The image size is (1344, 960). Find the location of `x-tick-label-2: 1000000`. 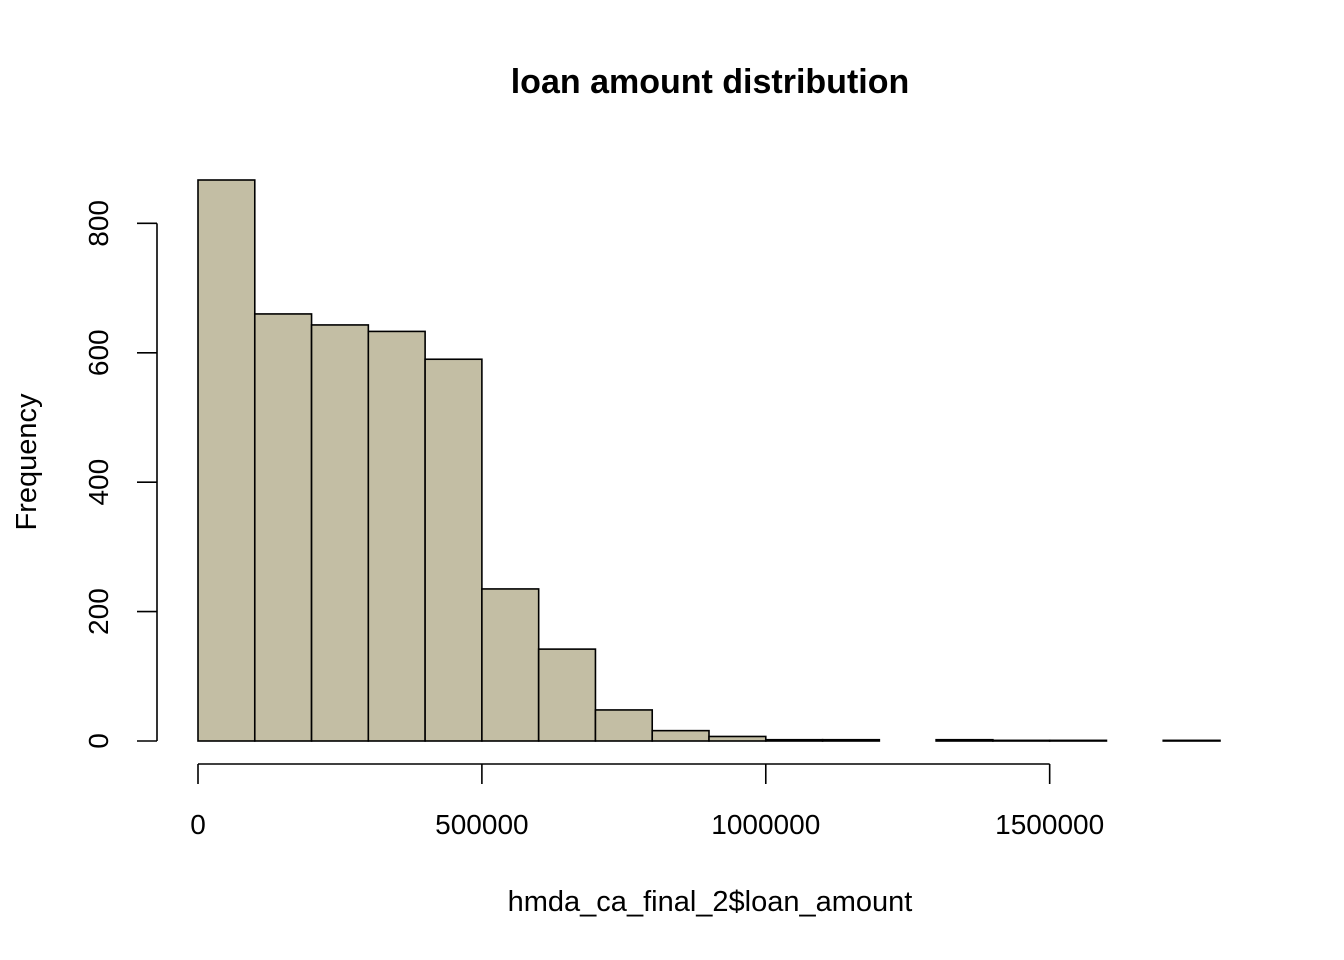

x-tick-label-2: 1000000 is located at coordinates (765, 824).